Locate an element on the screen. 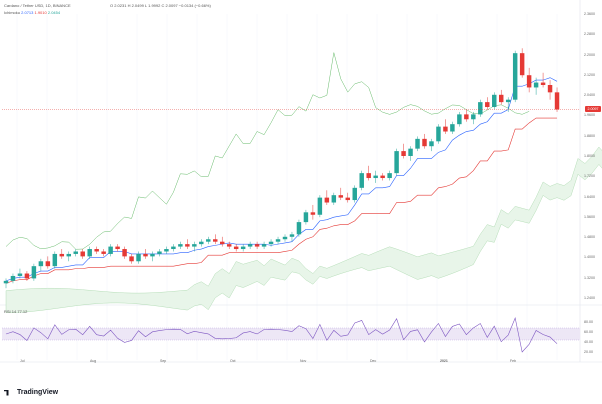  rsi-legend: RSI 14 77.12 is located at coordinates (16, 311).